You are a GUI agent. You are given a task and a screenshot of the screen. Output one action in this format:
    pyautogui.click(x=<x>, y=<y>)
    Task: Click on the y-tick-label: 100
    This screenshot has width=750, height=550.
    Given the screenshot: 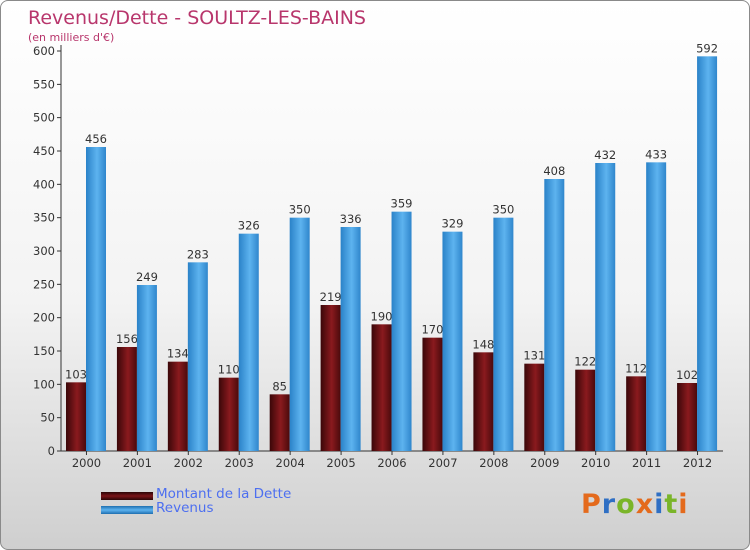 What is the action you would take?
    pyautogui.click(x=44, y=384)
    